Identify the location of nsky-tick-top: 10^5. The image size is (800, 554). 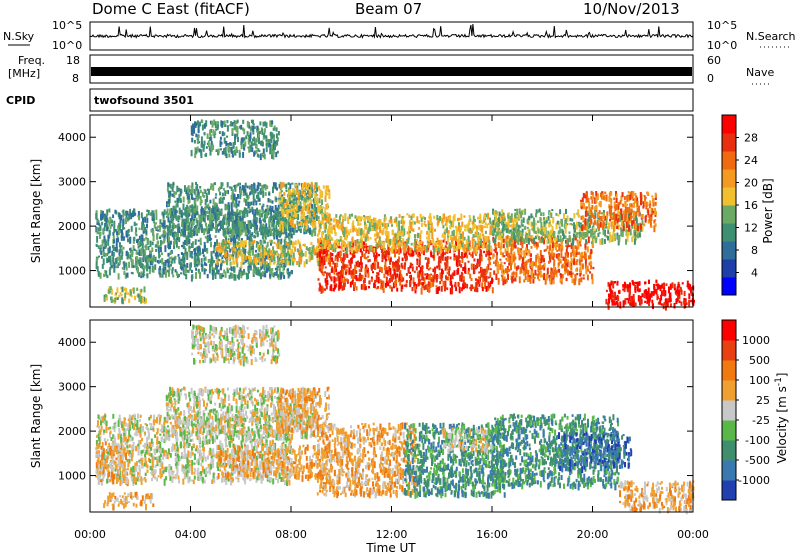
(67, 25).